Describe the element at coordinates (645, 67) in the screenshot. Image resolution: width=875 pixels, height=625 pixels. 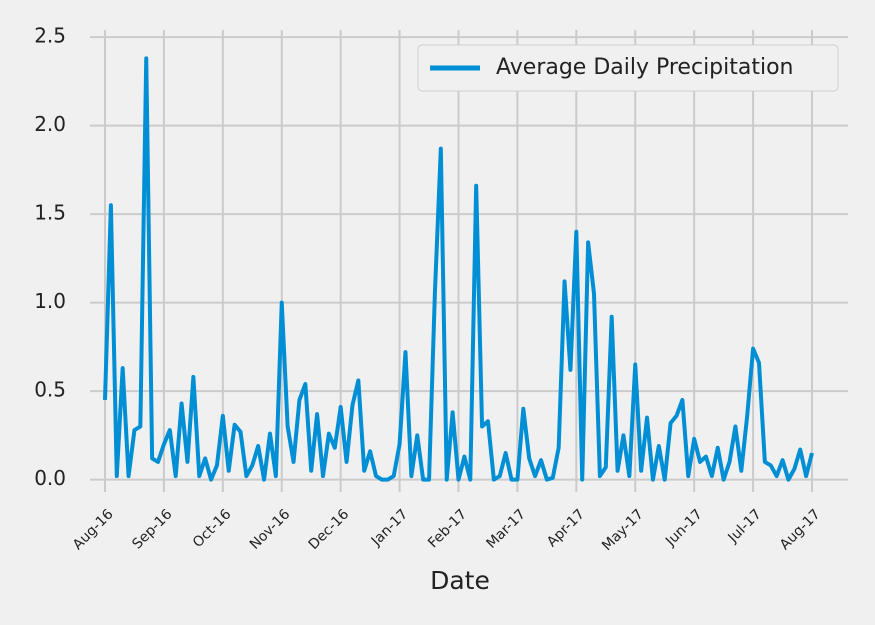
I see `legend-label: Average Daily Precipitation` at that location.